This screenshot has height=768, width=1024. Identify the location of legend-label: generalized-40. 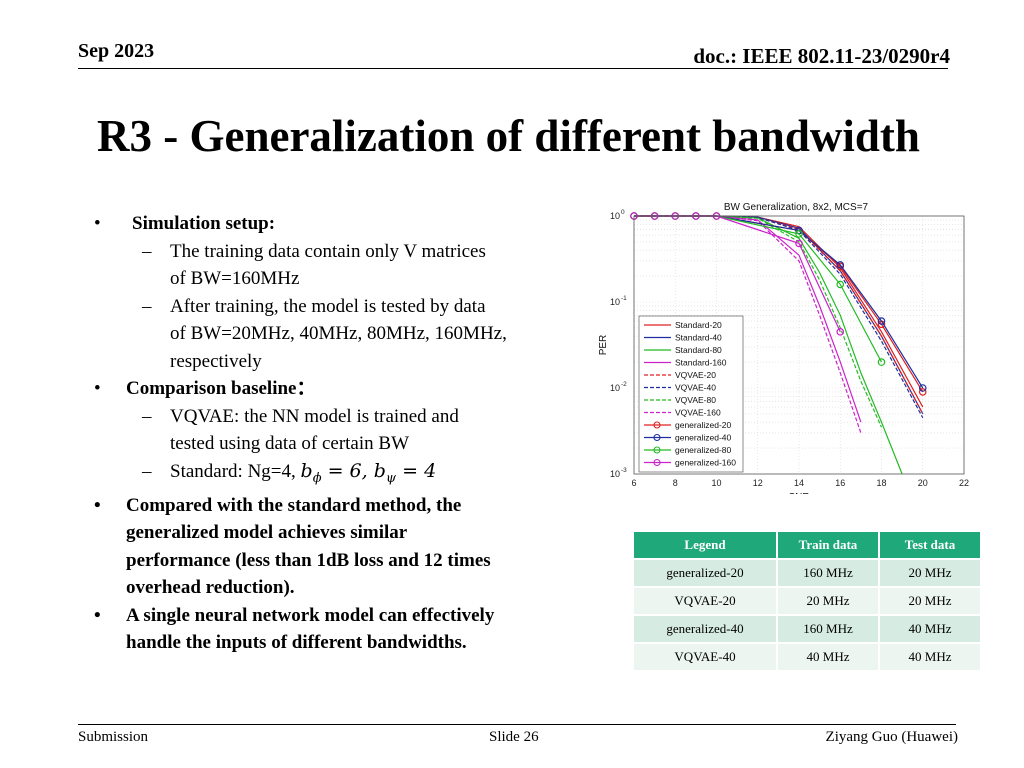
(703, 438).